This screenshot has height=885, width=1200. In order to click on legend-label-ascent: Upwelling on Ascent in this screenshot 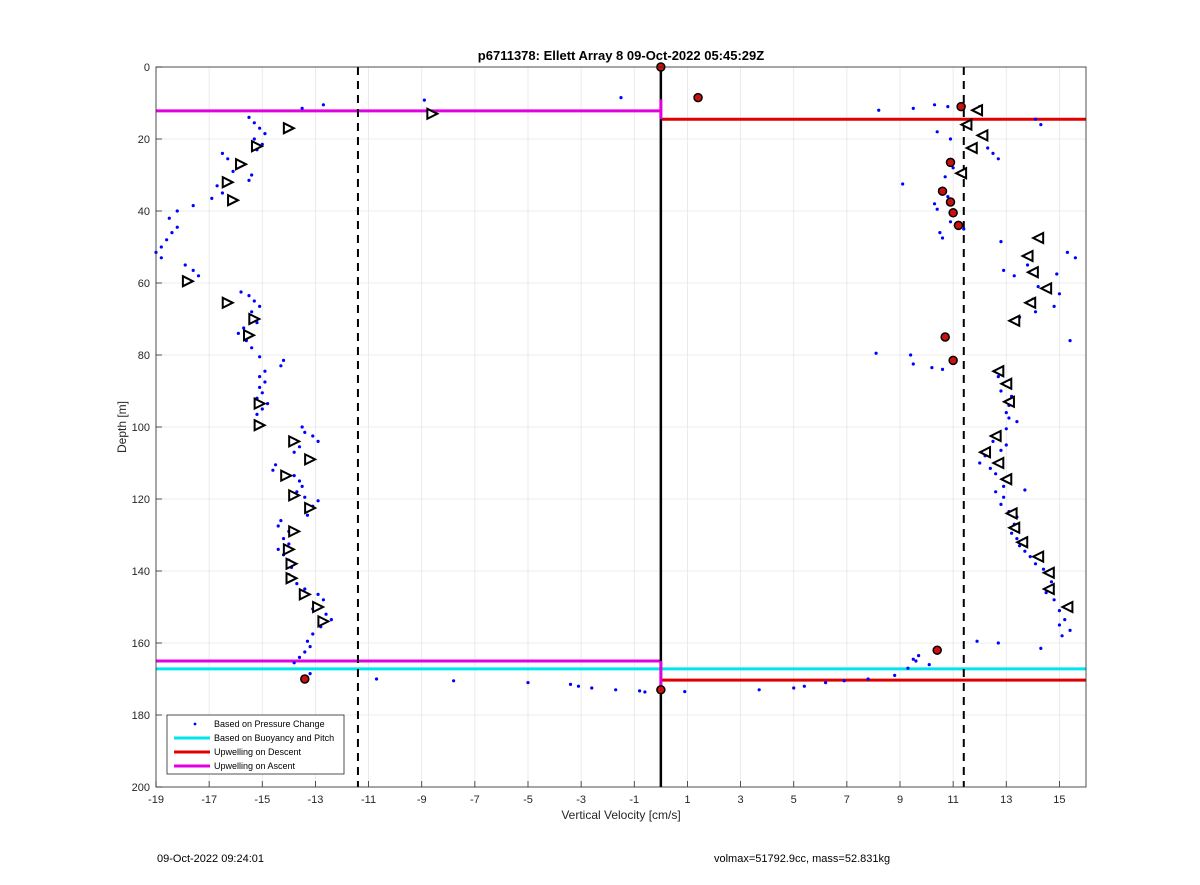, I will do `click(255, 766)`.